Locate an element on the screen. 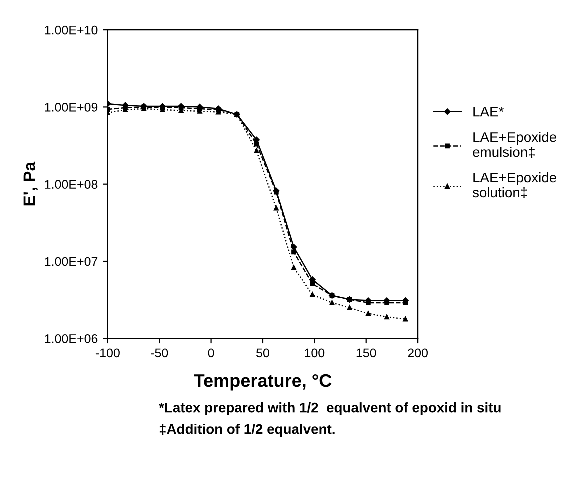 The image size is (568, 477). legend-label: LAE* is located at coordinates (489, 112).